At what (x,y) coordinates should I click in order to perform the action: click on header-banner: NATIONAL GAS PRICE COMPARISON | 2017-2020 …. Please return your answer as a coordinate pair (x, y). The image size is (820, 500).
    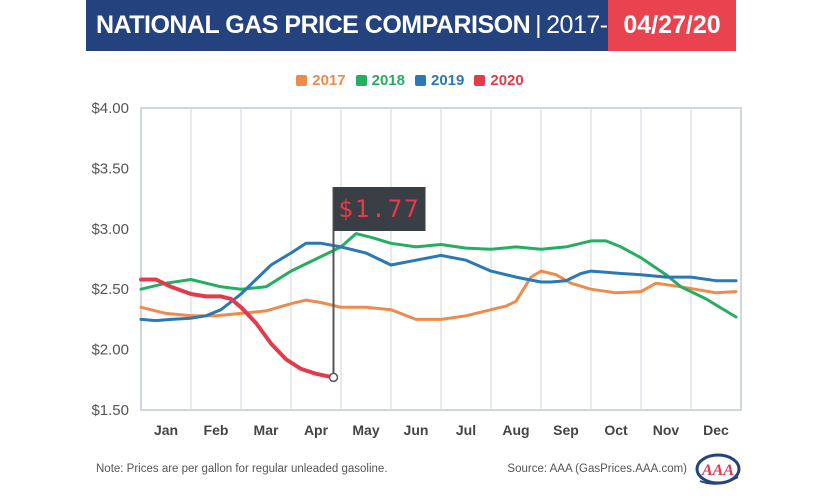
    Looking at the image, I should click on (411, 25).